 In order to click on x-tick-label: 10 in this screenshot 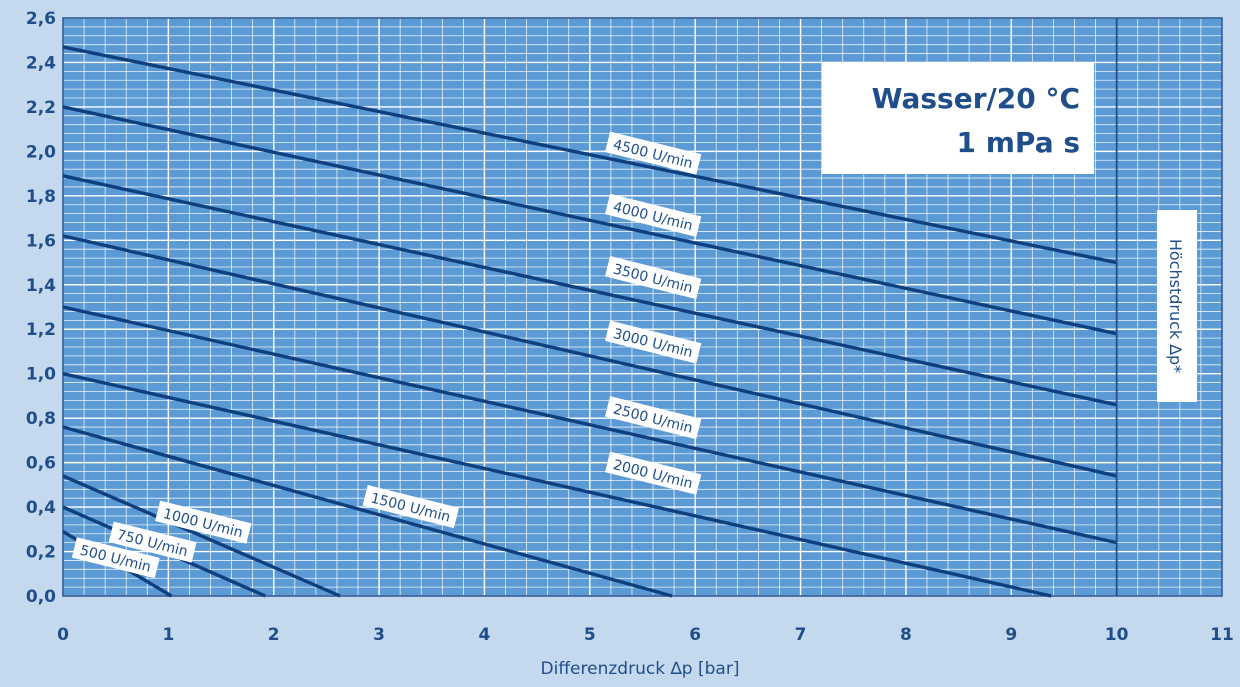, I will do `click(1117, 635)`.